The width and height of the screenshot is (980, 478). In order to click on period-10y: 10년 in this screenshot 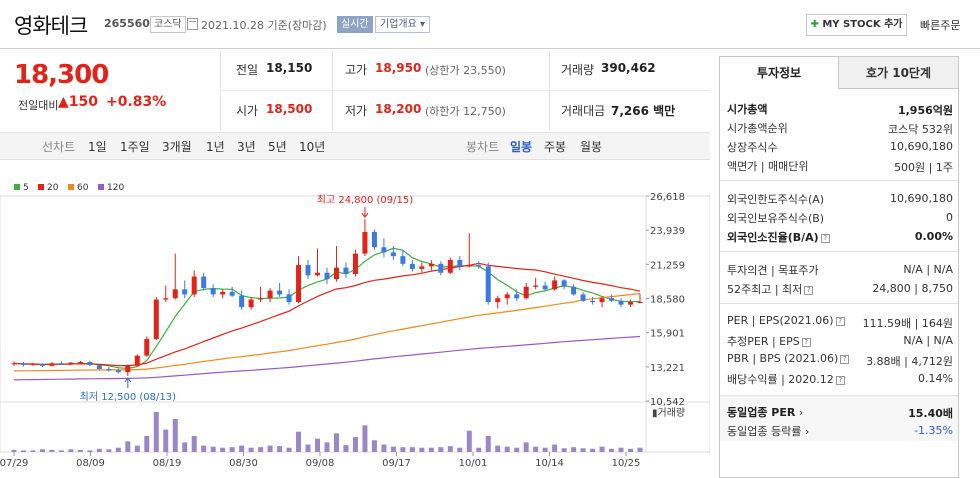, I will do `click(312, 147)`.